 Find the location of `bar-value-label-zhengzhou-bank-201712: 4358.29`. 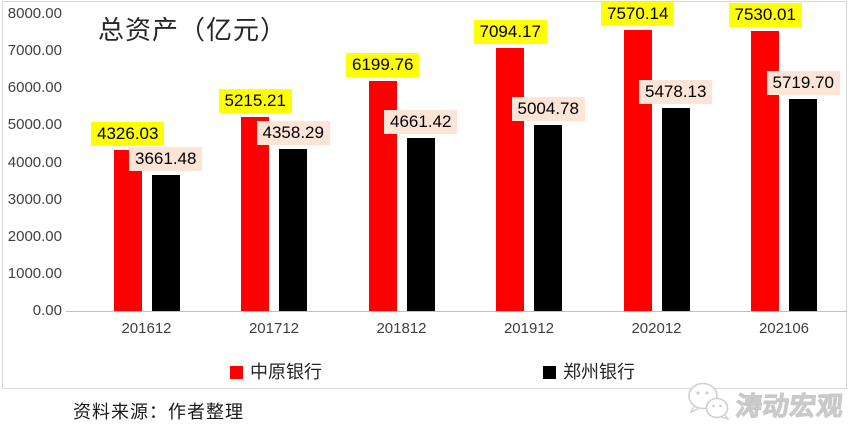

bar-value-label-zhengzhou-bank-201712: 4358.29 is located at coordinates (293, 133).